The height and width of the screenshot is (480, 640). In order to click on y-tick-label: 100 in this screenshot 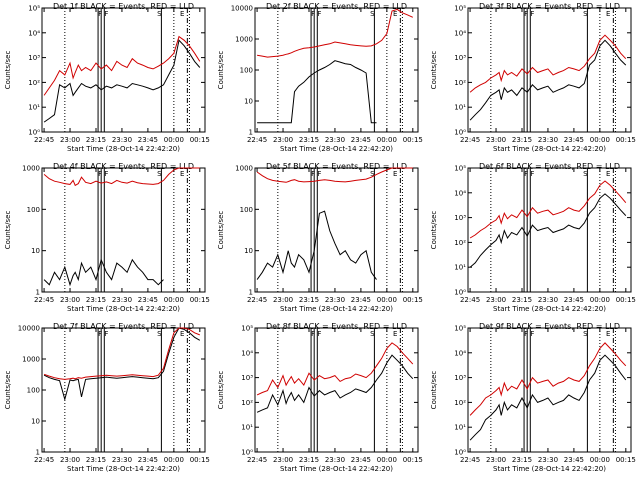, I will do `click(246, 71)`.